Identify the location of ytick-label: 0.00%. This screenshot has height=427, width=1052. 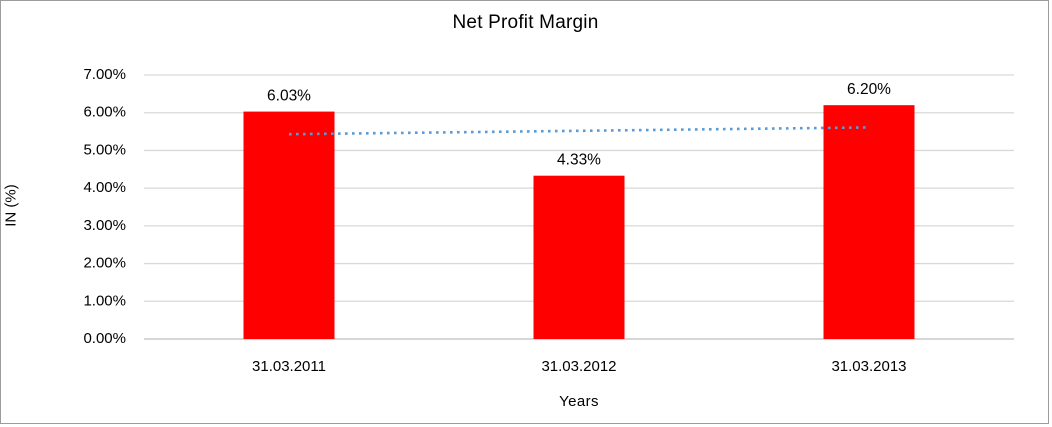
(104, 338).